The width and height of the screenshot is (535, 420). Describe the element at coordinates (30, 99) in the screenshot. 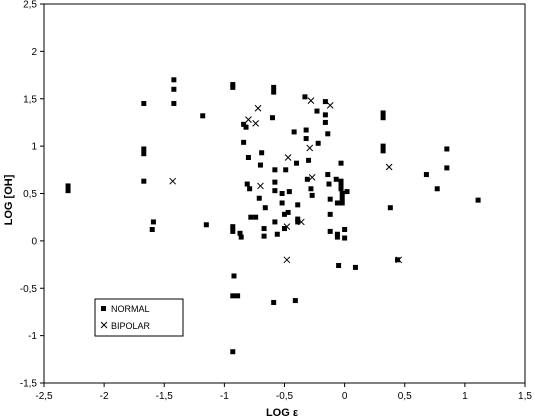

I see `y-tick-label: 1,5` at that location.